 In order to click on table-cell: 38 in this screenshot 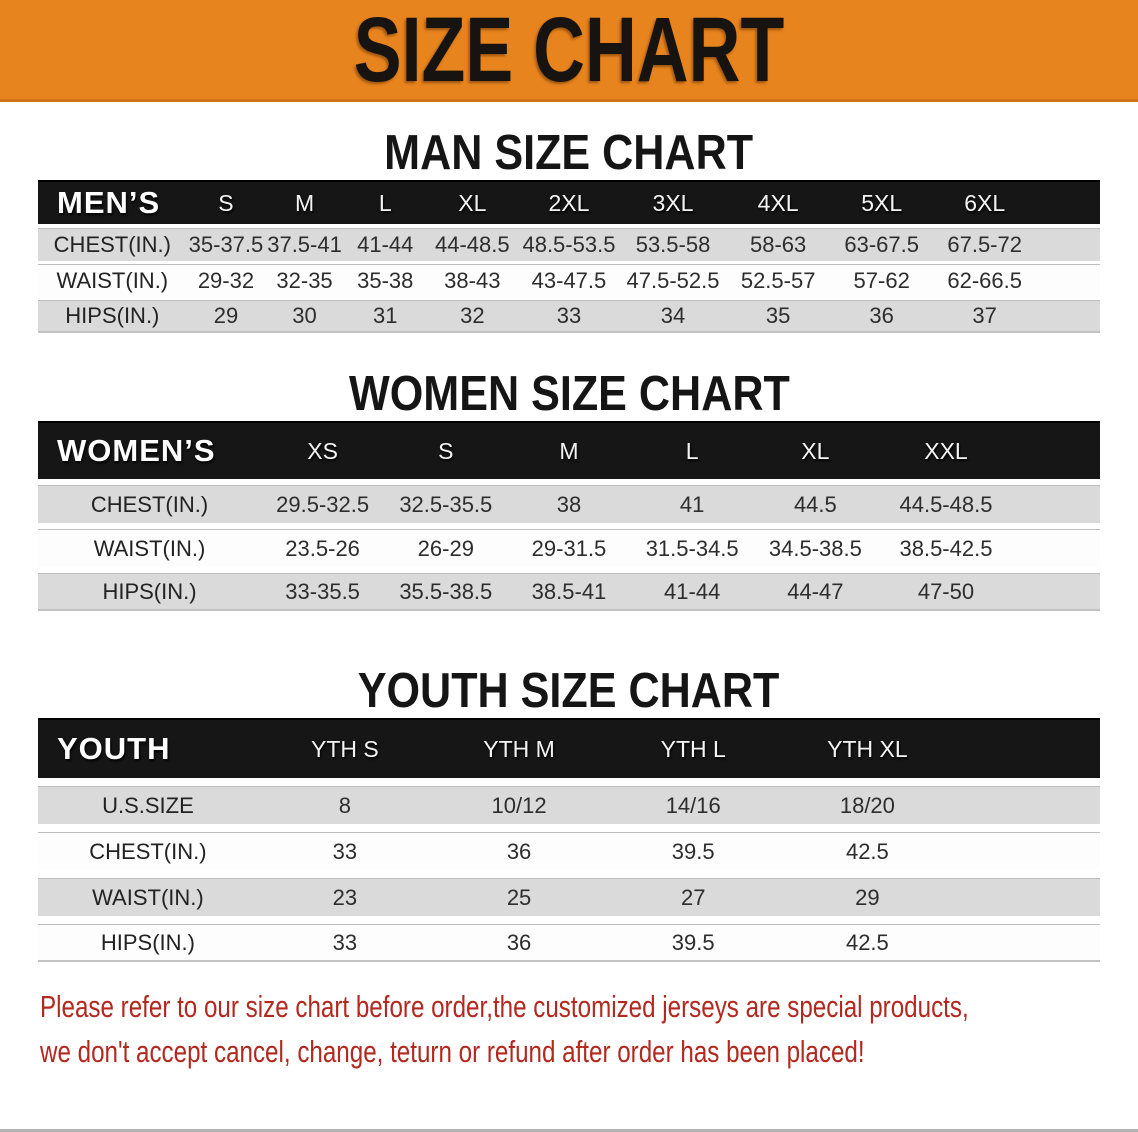, I will do `click(569, 504)`.